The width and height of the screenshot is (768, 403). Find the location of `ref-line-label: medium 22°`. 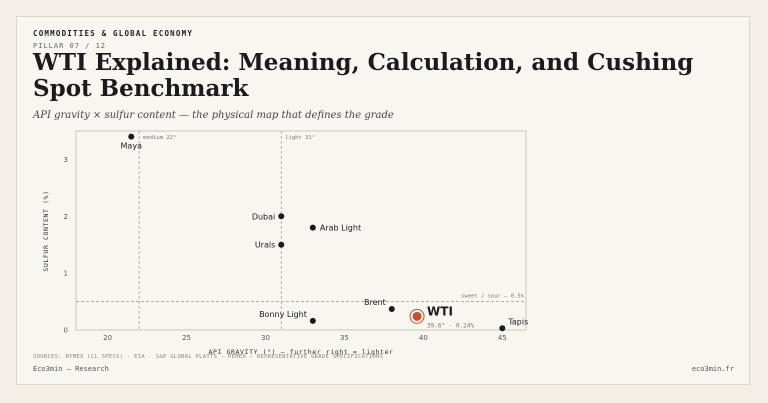

ref-line-label: medium 22° is located at coordinates (159, 138).